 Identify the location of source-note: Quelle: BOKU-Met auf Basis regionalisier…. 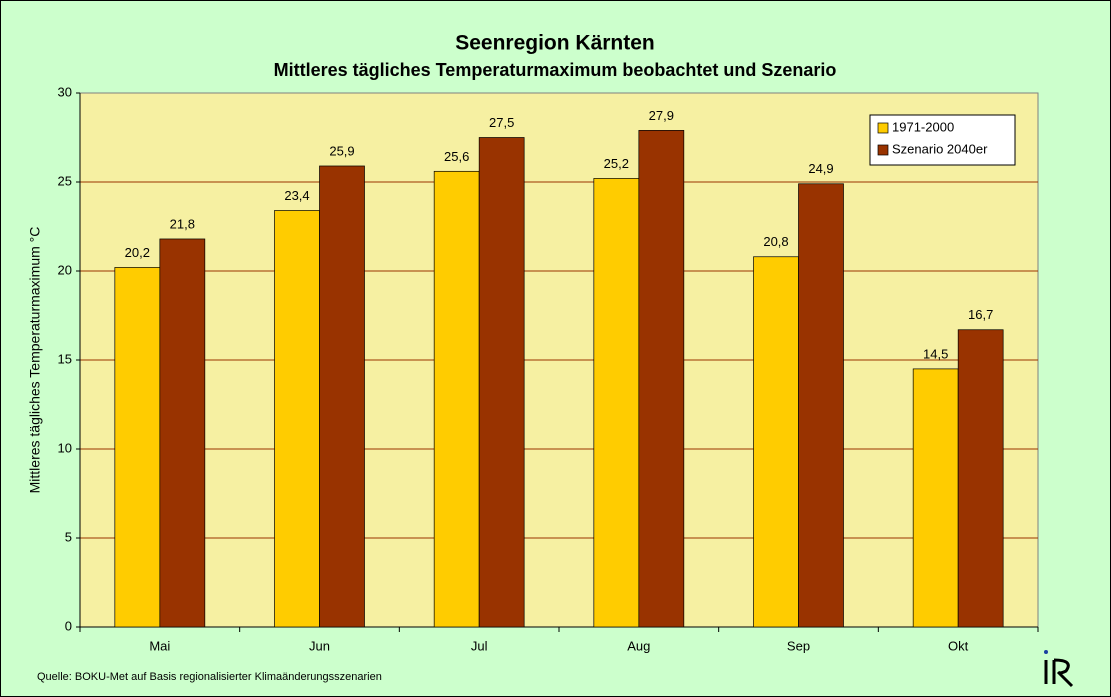
(209, 677).